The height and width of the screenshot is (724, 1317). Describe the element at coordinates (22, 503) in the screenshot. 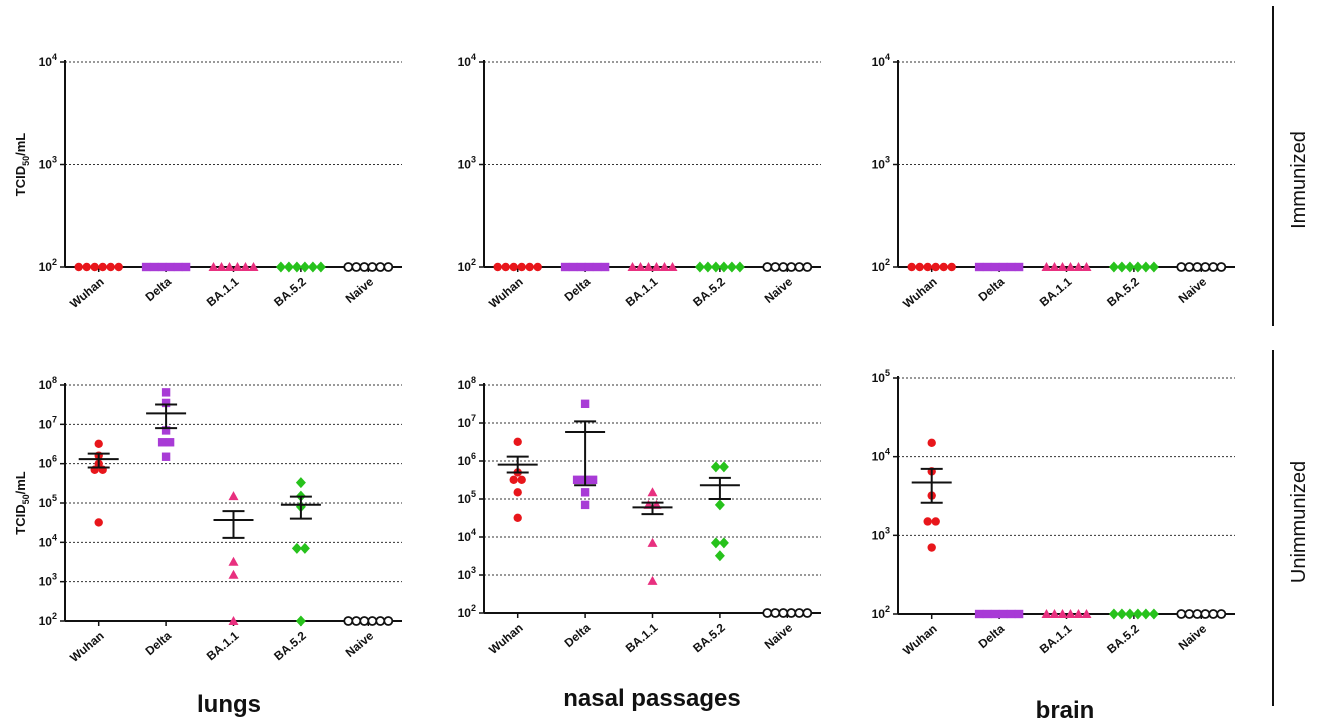

I see `y-axis-label: TCID50/mL` at that location.